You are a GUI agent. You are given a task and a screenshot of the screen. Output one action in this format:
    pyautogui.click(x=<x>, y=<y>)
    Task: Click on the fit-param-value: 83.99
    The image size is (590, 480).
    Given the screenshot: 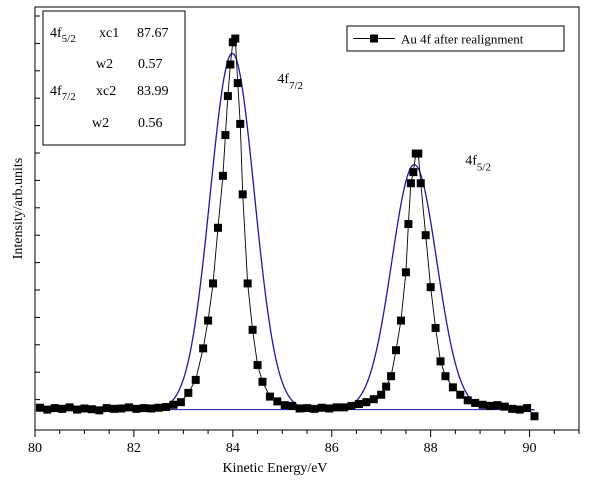 What is the action you would take?
    pyautogui.click(x=153, y=91)
    